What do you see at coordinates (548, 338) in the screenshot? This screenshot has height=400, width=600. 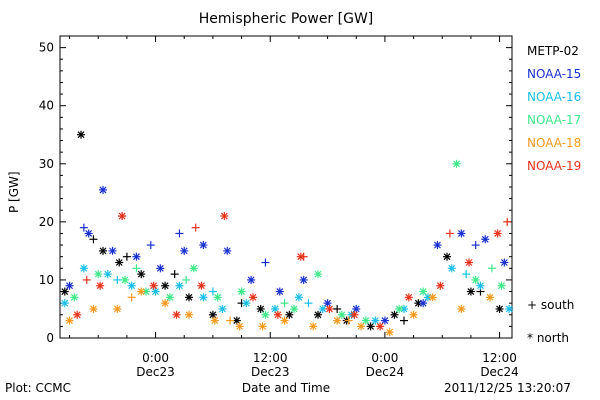 I see `legend-marker-north: * north` at bounding box center [548, 338].